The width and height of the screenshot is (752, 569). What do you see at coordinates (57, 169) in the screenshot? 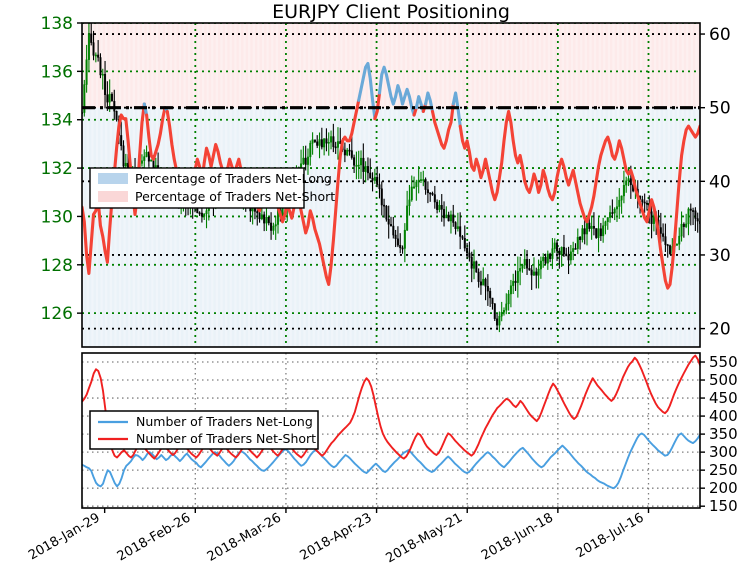
I see `left-axis-tick: 132` at bounding box center [57, 169].